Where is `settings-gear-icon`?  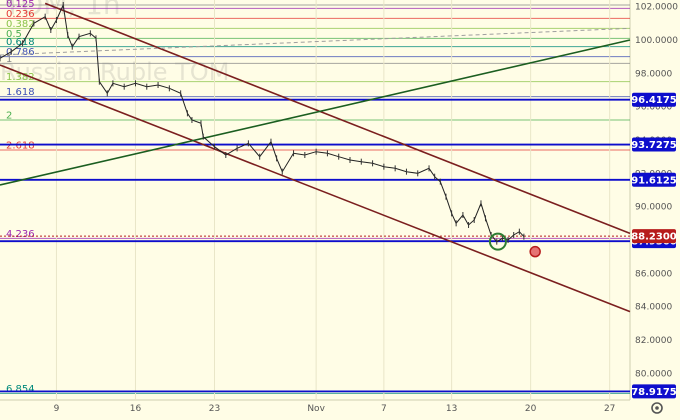
settings-gear-icon is located at coordinates (657, 408).